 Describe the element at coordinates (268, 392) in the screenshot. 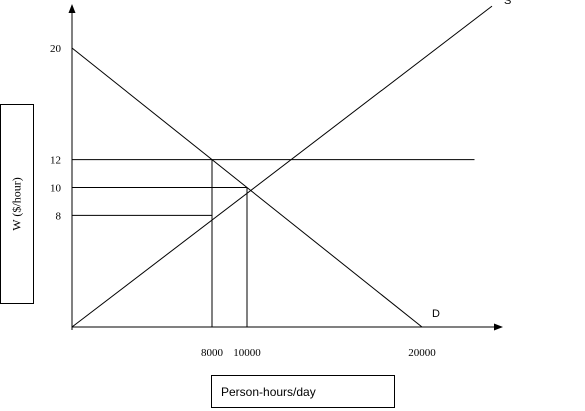

I see `x-axis-label: Person-hours/day` at that location.